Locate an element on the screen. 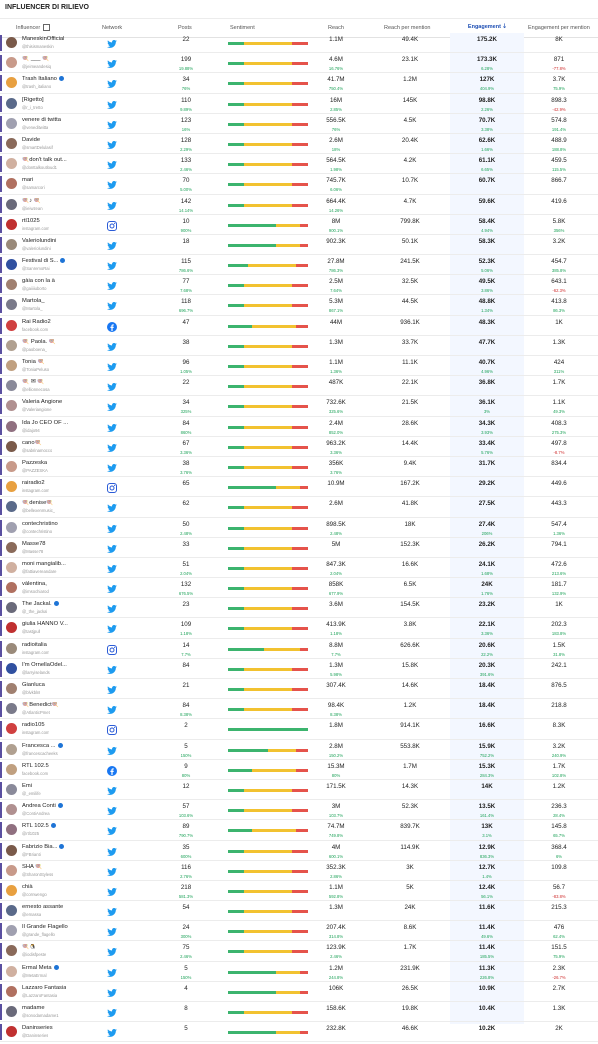 The width and height of the screenshot is (598, 1044). influencer-name: chià is located at coordinates (27, 887).